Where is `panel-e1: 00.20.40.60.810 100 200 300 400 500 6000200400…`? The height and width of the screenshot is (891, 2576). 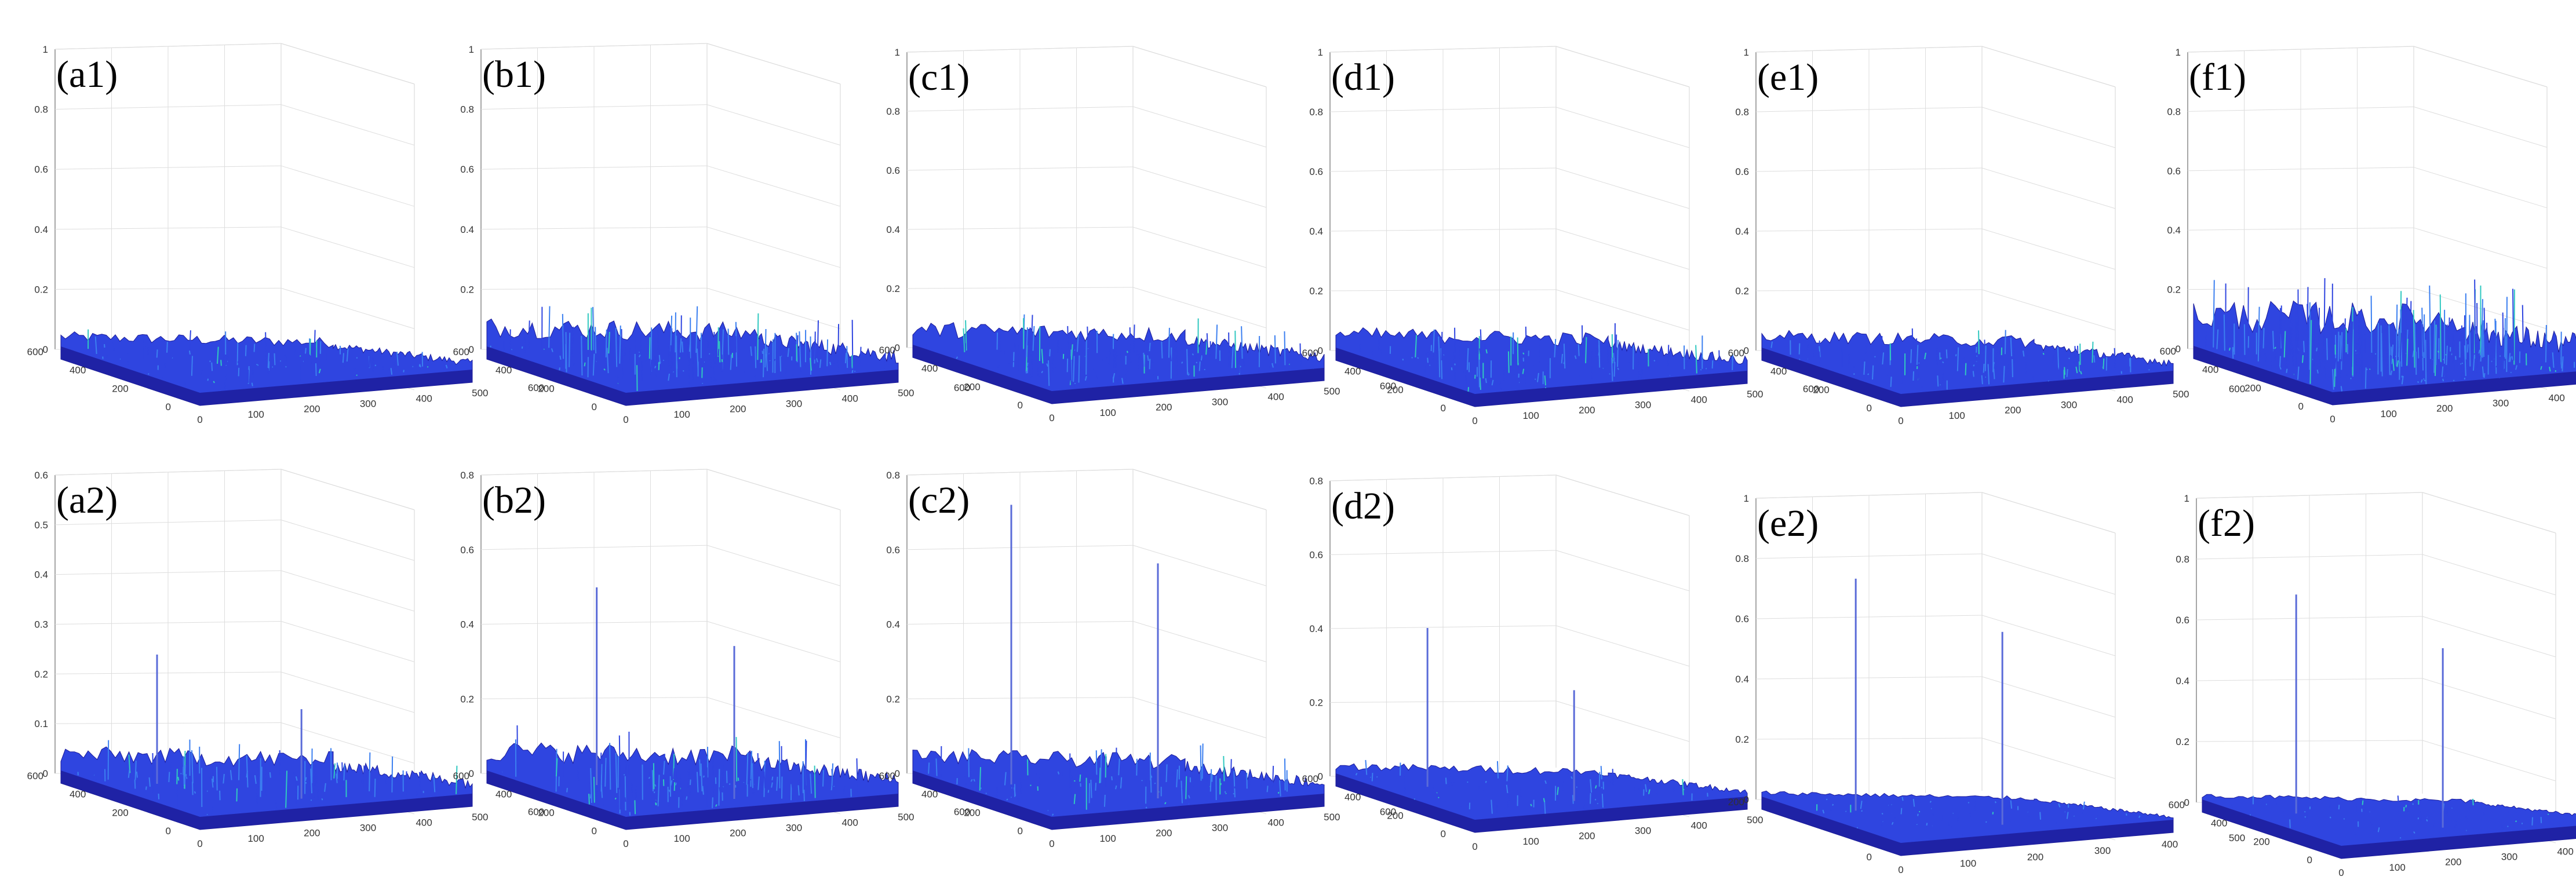
panel-e1: 00.20.40.60.810 100 200 300 400 500 6000200400… is located at coordinates (1986, 236).